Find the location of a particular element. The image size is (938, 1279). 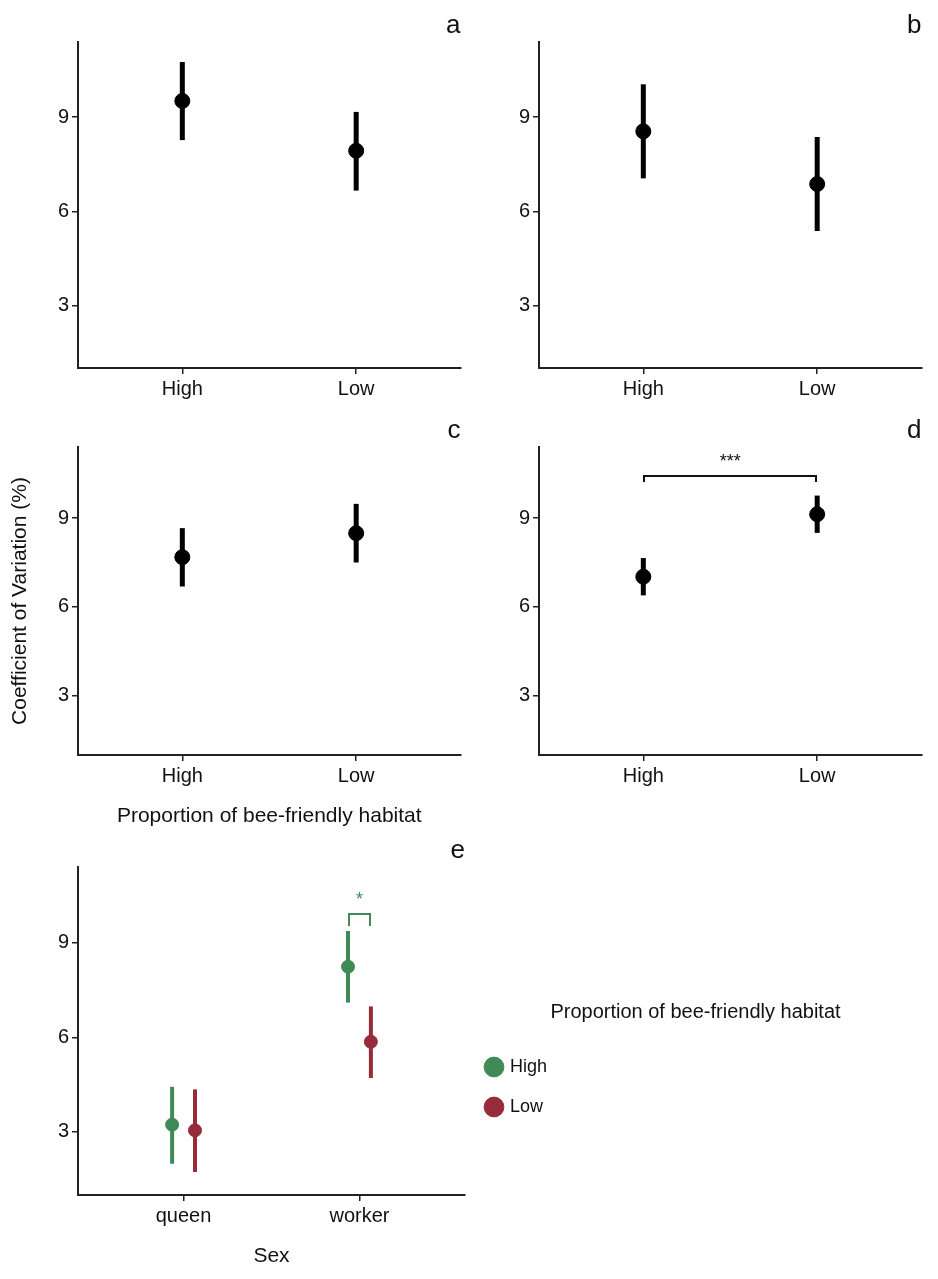

y-axis-title: Coefficient of Variation (%) is located at coordinates (19, 601).